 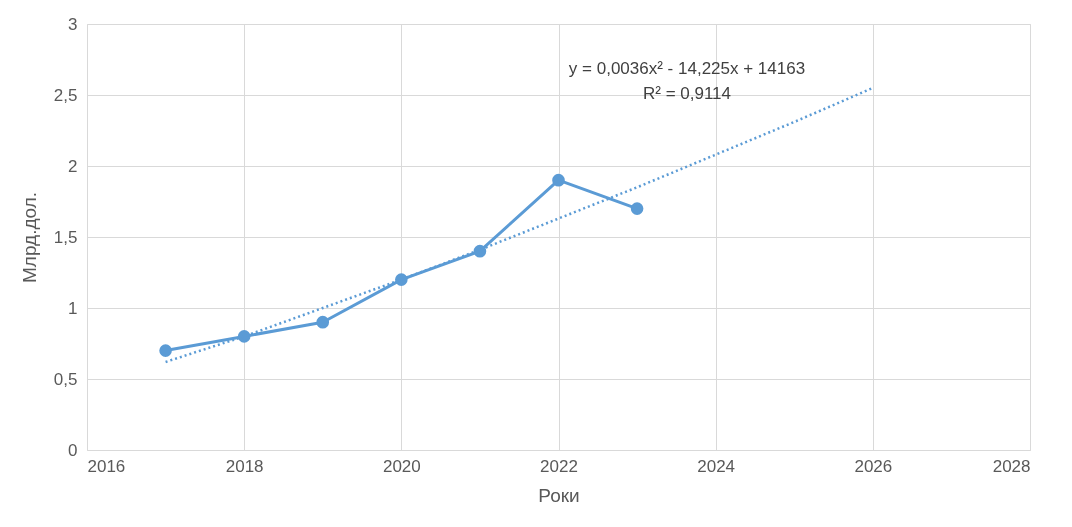 What do you see at coordinates (401, 466) in the screenshot?
I see `x-tick-label: 2020` at bounding box center [401, 466].